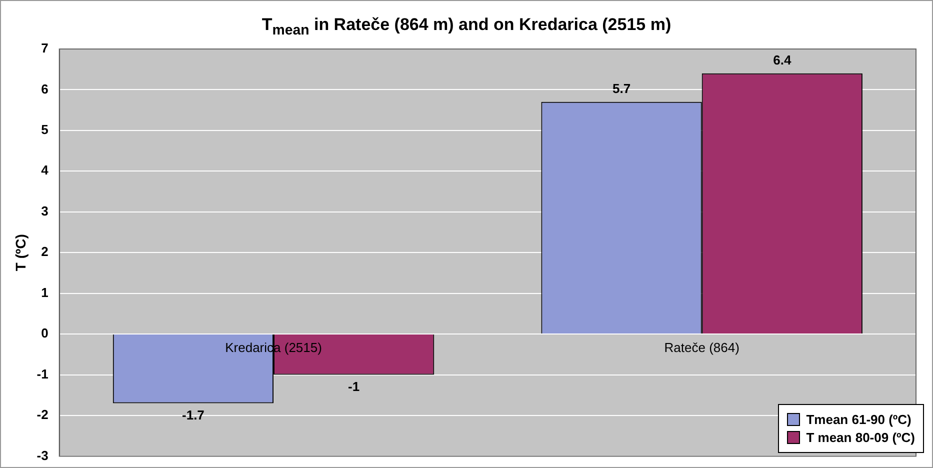 This screenshot has width=933, height=468. What do you see at coordinates (42, 455) in the screenshot?
I see `y-tick-label: -3` at bounding box center [42, 455].